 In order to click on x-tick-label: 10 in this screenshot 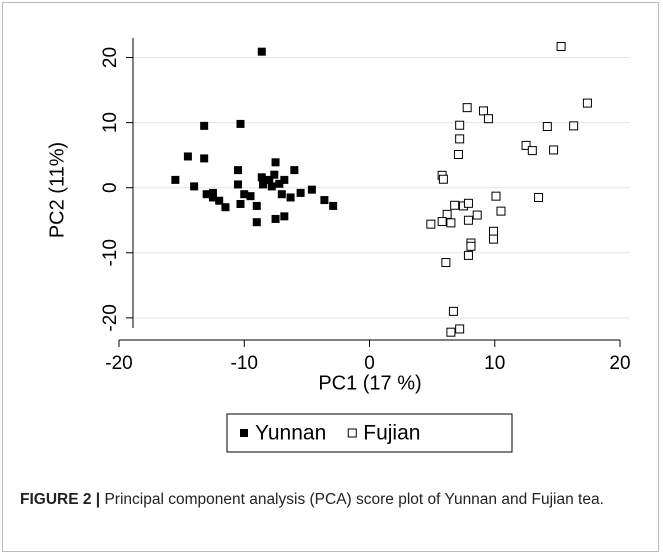, I will do `click(494, 363)`.